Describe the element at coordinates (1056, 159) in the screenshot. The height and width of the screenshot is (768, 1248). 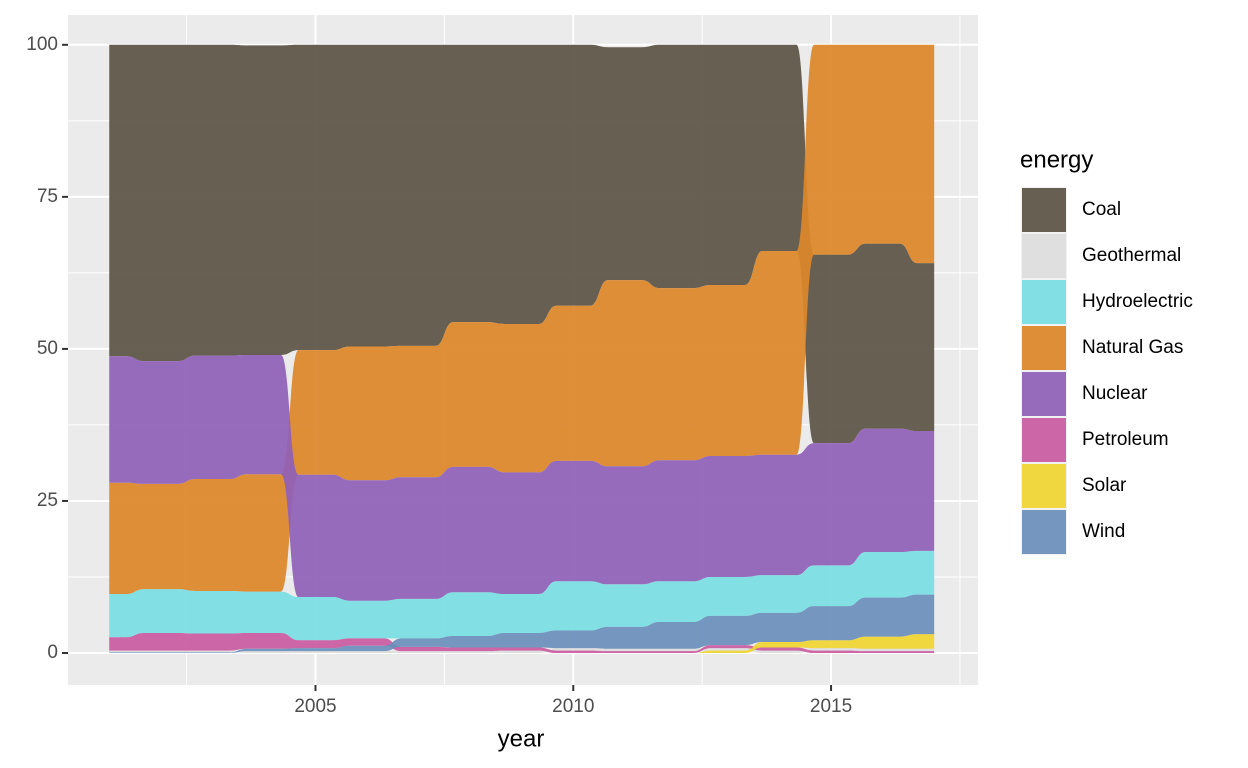
I see `legend-title: energy` at that location.